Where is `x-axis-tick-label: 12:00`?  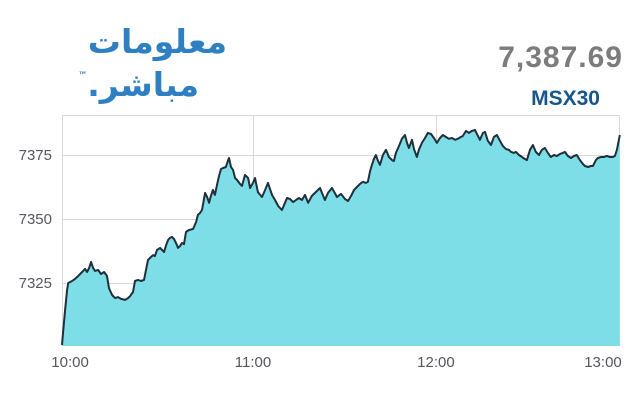
x-axis-tick-label: 12:00 is located at coordinates (436, 362).